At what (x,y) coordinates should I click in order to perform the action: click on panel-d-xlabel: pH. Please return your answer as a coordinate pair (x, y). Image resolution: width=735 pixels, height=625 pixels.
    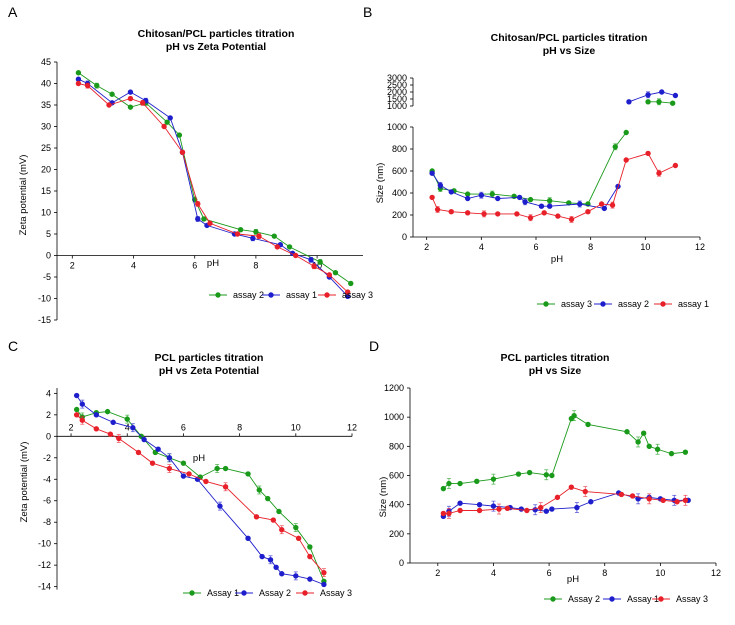
    Looking at the image, I should click on (573, 579).